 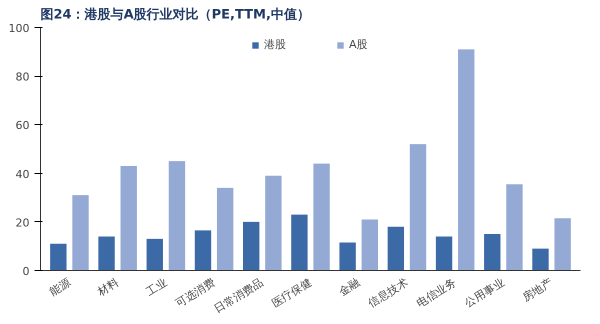 What do you see at coordinates (292, 293) in the screenshot?
I see `x-tick-label: 医疗保健` at bounding box center [292, 293].